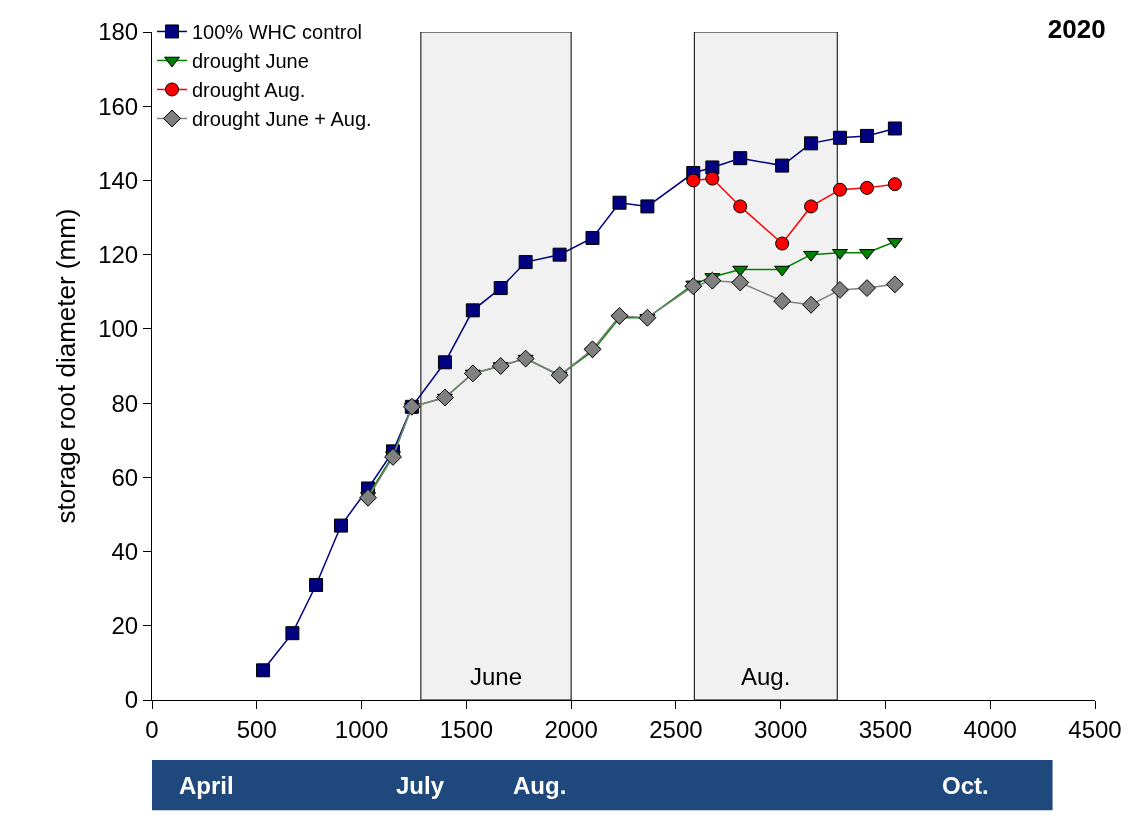 This screenshot has height=817, width=1134. I want to click on y-tick-label: 80, so click(125, 403).